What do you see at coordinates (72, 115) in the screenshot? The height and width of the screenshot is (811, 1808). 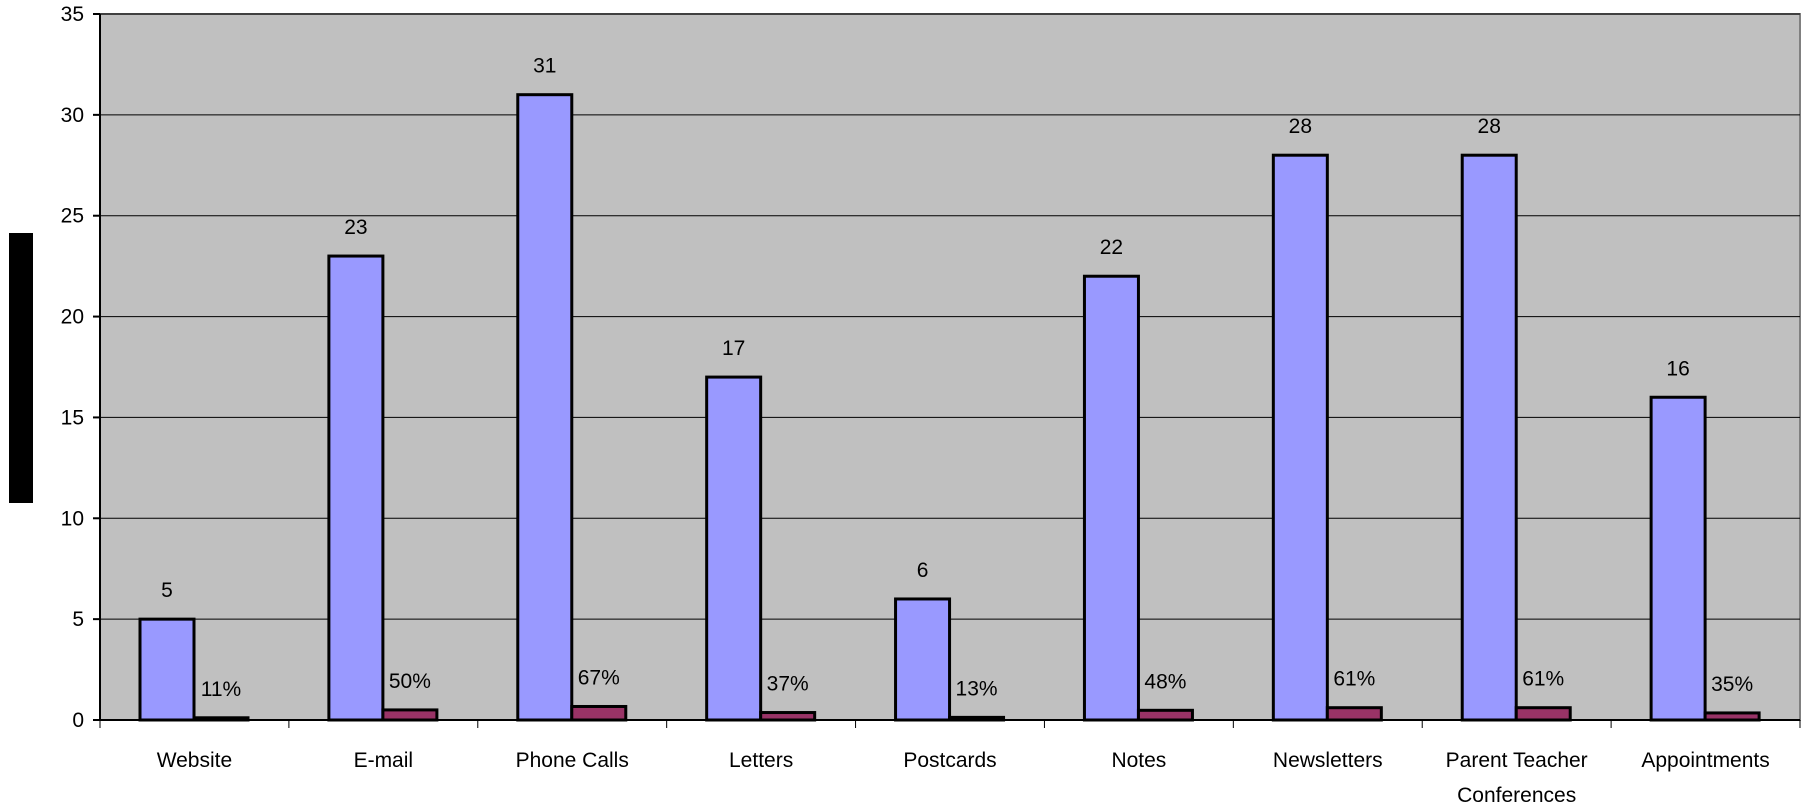 I see `y-tick-label: 30` at bounding box center [72, 115].